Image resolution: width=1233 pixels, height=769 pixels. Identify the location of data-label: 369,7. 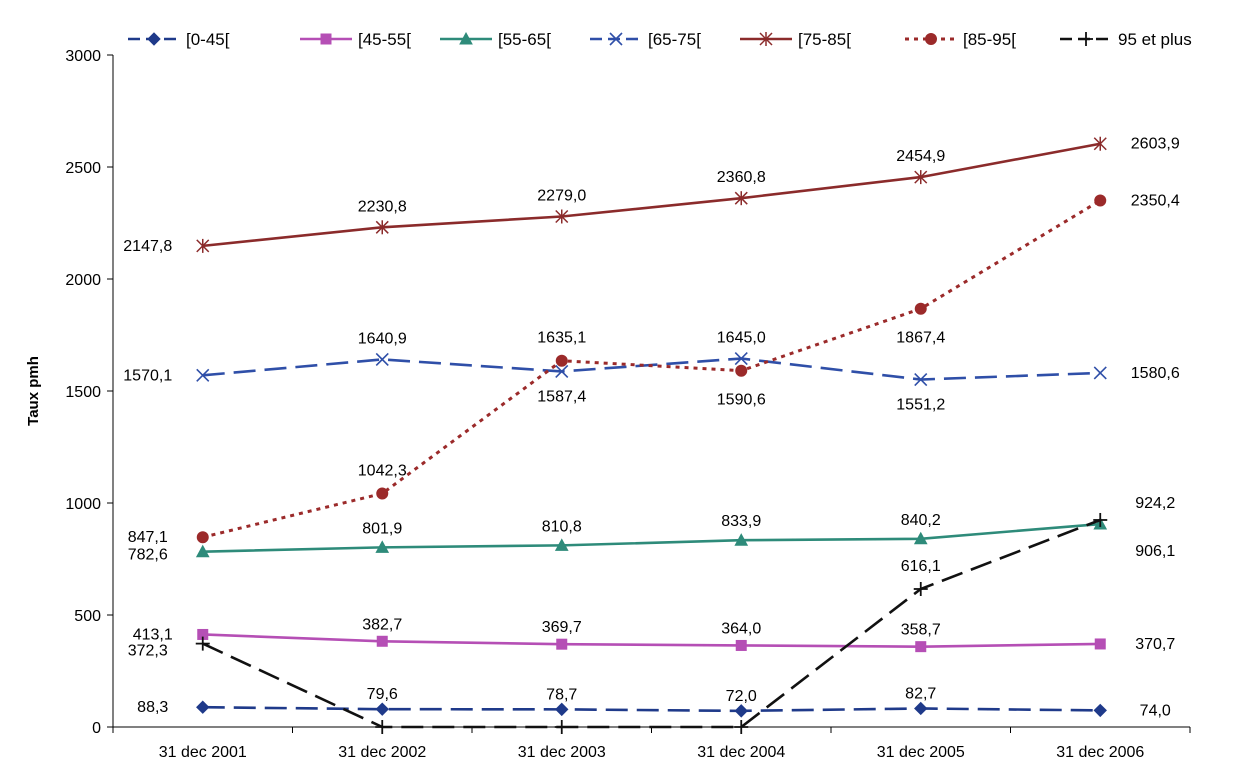
(562, 627).